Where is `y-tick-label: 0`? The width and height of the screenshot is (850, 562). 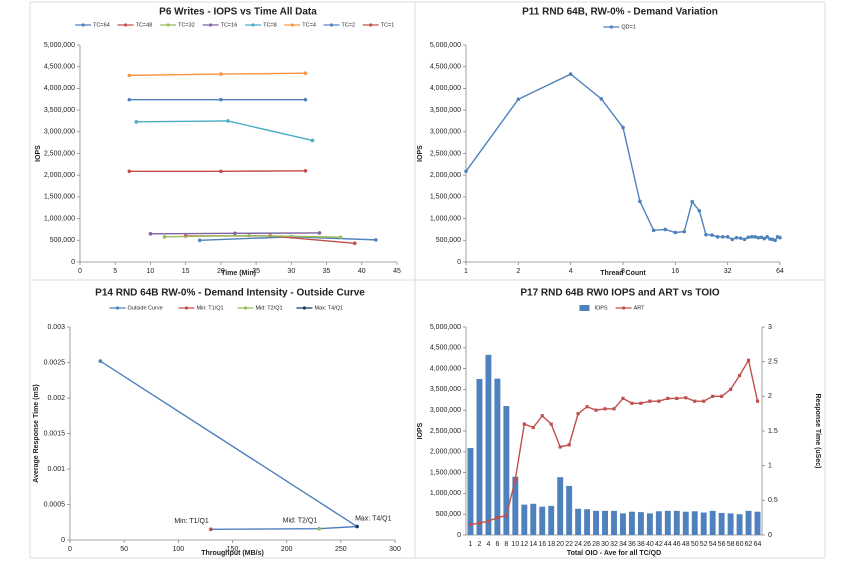
y-tick-label: 0 is located at coordinates (73, 262).